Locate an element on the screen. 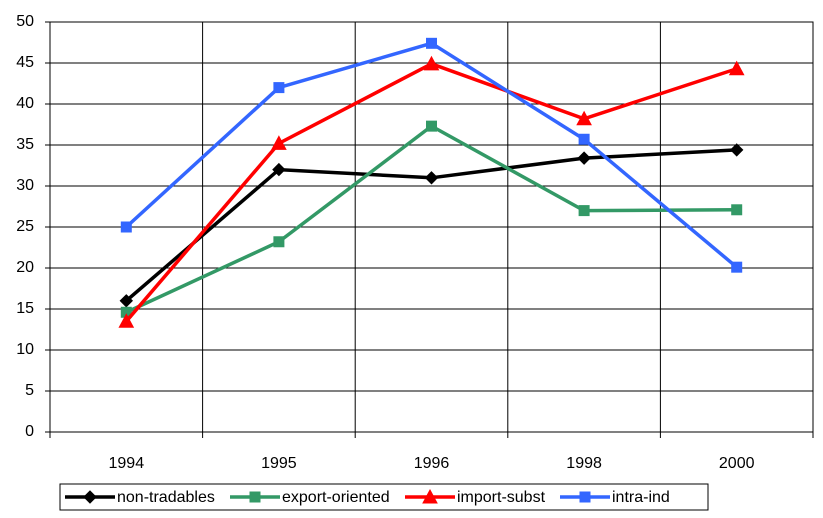 The height and width of the screenshot is (518, 823). y-tick-label: 25 is located at coordinates (25, 226).